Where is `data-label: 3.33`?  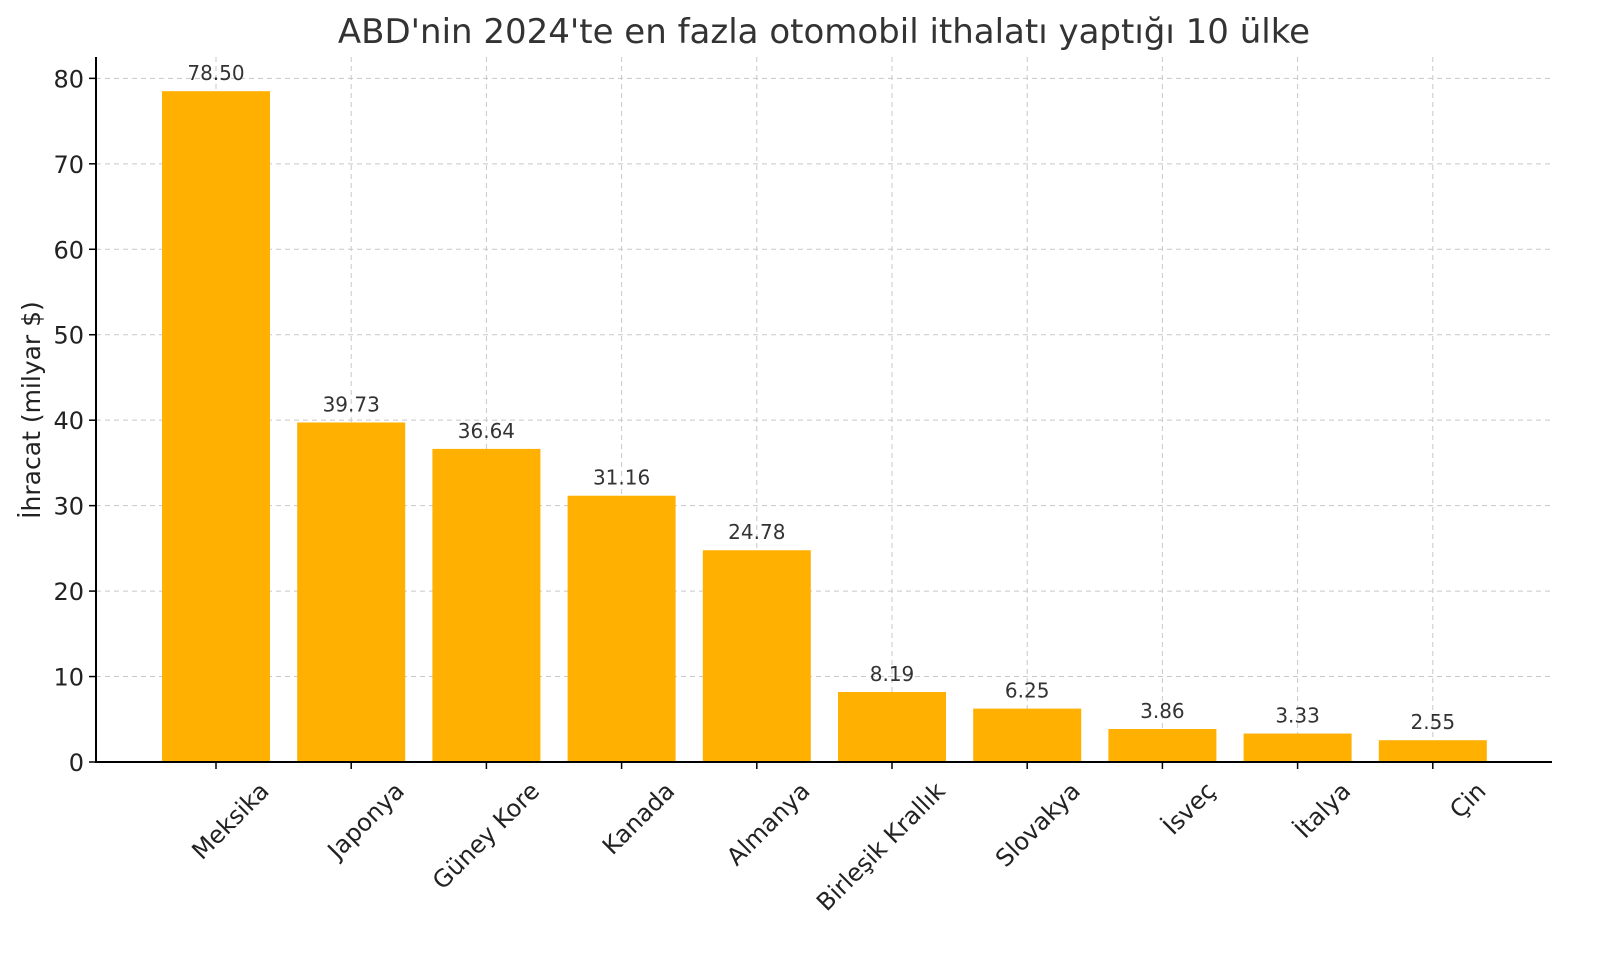 data-label: 3.33 is located at coordinates (1297, 716).